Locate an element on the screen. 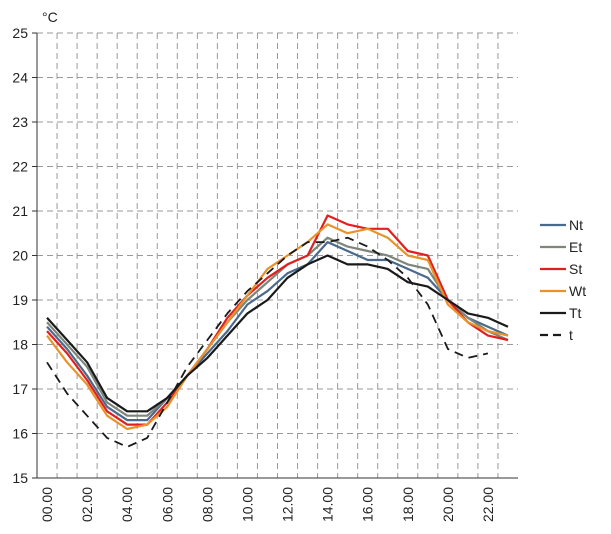  y-axis-unit-label: °C is located at coordinates (50, 17).